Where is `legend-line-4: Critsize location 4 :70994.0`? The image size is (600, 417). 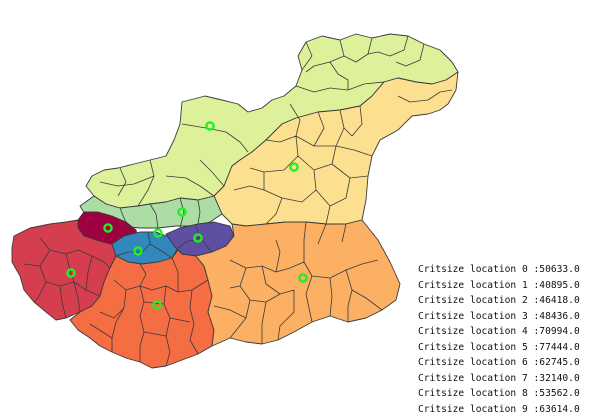
legend-line-4: Critsize location 4 :70994.0 is located at coordinates (508, 332).